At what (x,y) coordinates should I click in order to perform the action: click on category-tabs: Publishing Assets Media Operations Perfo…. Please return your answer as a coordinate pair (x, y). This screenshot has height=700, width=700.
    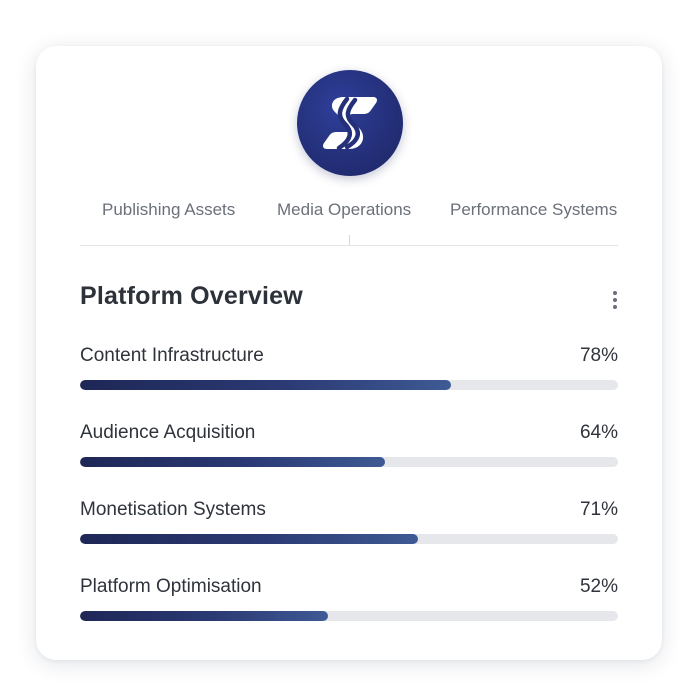
    Looking at the image, I should click on (349, 221).